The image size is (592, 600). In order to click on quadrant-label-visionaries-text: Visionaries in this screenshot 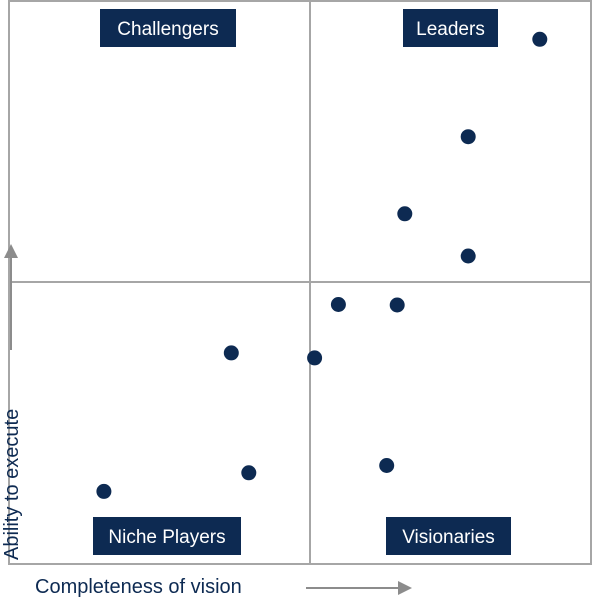, I will do `click(448, 537)`.